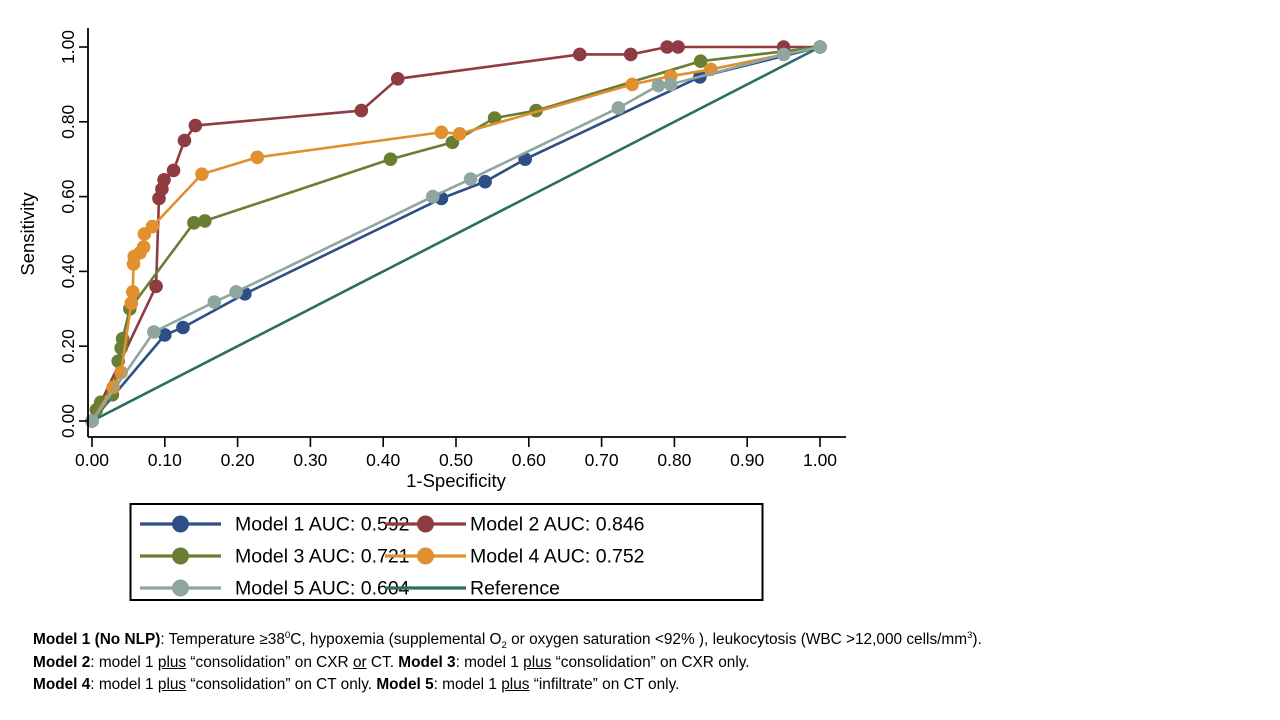 The height and width of the screenshot is (720, 1280). Describe the element at coordinates (68, 346) in the screenshot. I see `y-tick-label: 0.20` at that location.